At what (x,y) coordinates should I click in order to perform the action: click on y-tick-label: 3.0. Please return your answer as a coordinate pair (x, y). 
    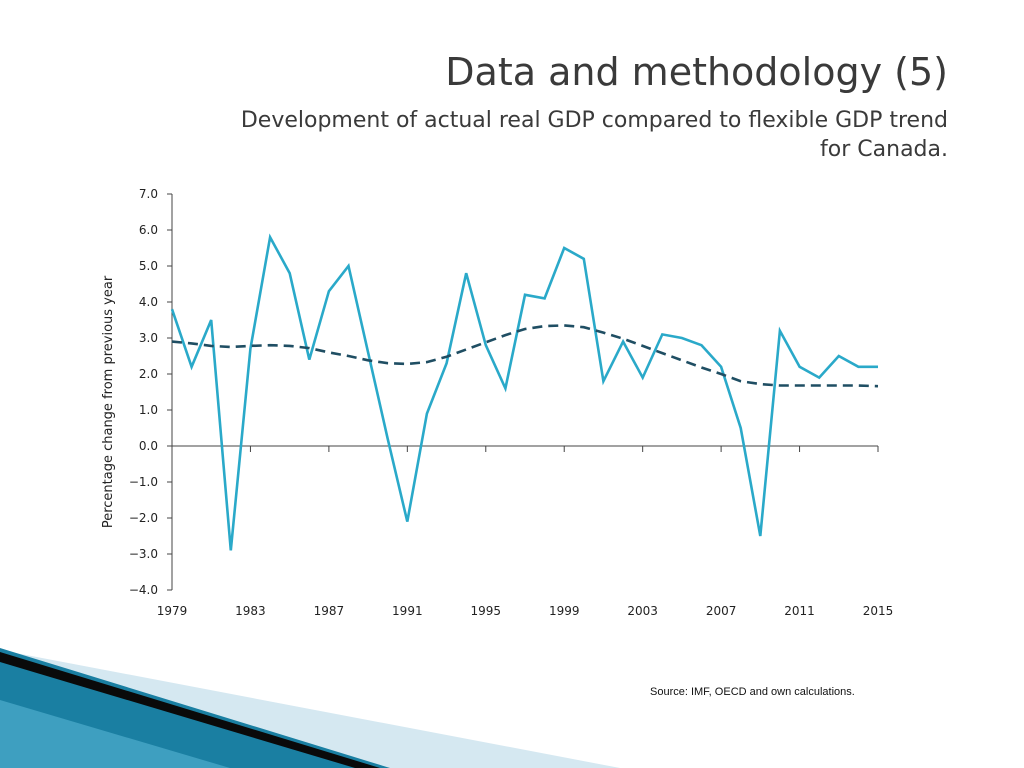
    Looking at the image, I should click on (148, 338).